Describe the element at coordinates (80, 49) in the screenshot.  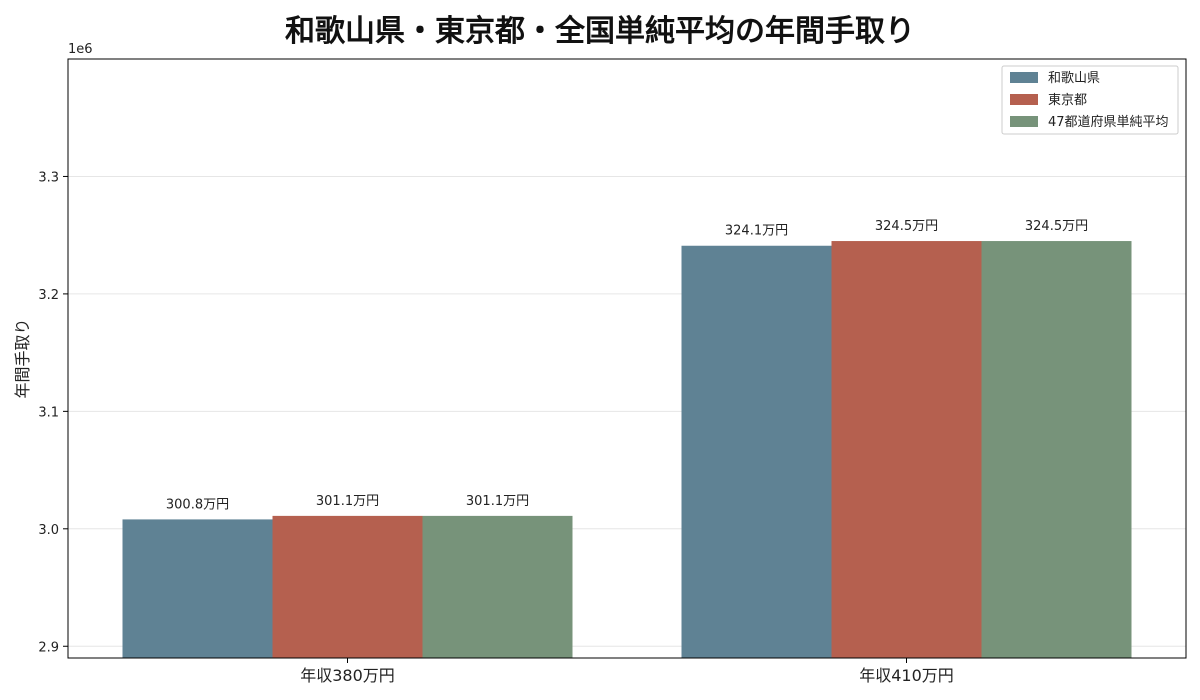
I see `y-offset-label: 1e6` at that location.